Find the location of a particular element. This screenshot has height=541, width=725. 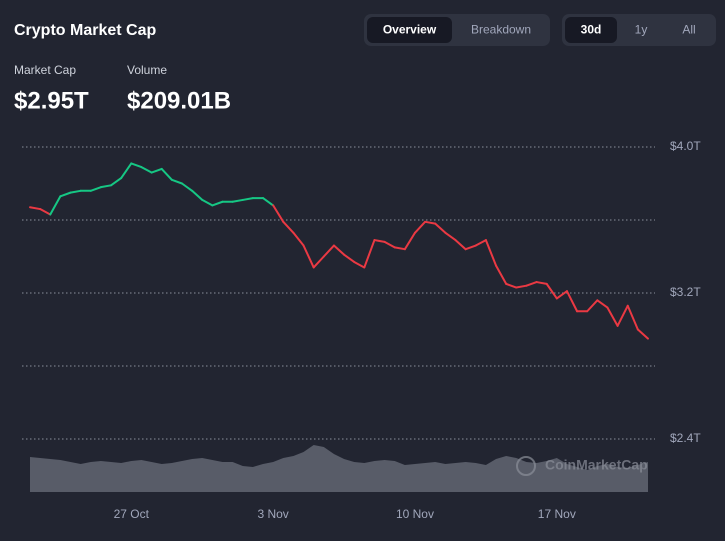

stat-value: $209.01B is located at coordinates (179, 100).